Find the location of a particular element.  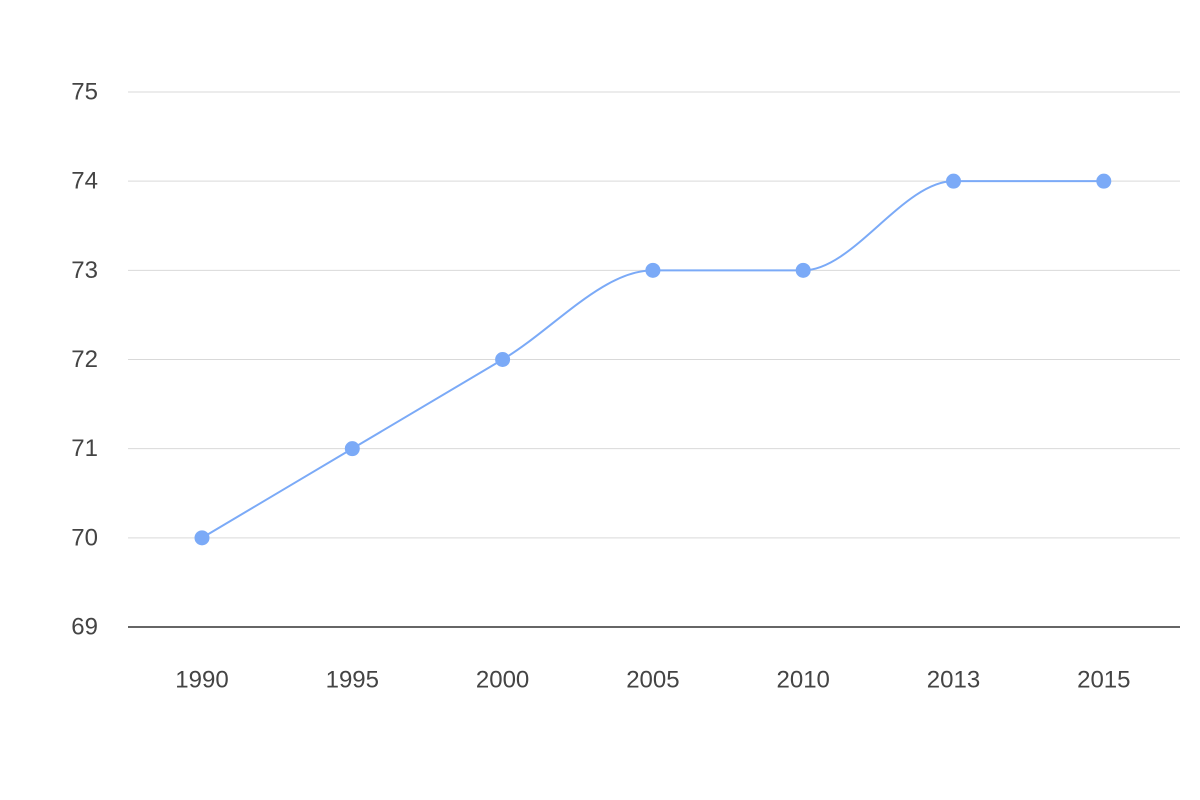

data-point-2000 is located at coordinates (503, 359).